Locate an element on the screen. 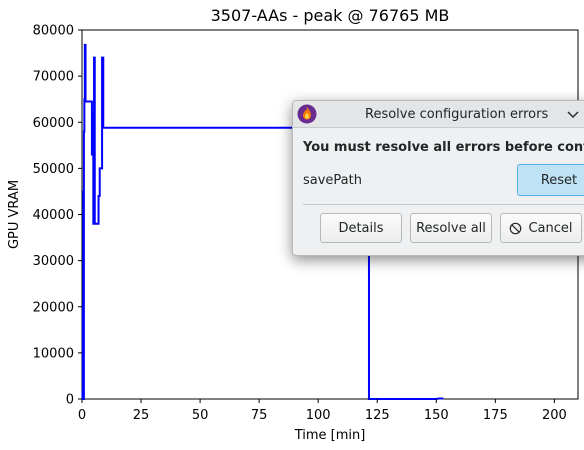 The height and width of the screenshot is (450, 584). y-tick-label: 70000 is located at coordinates (53, 77).